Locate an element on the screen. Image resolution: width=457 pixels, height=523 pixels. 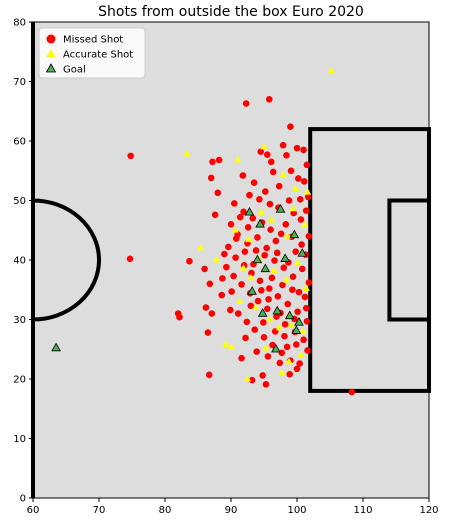
y-tick-label: 0 is located at coordinates (23, 499).